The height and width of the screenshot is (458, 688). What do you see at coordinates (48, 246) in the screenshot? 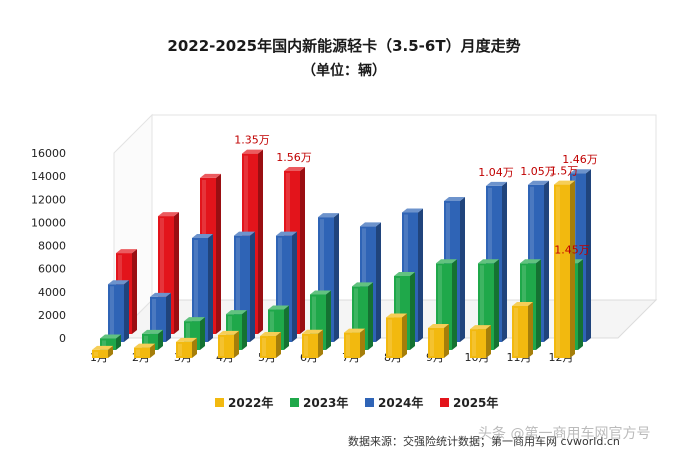
I see `y-axis-ticks: 0 2000 4000 6000 8000 10000 12000 14000 16000` at bounding box center [48, 246].